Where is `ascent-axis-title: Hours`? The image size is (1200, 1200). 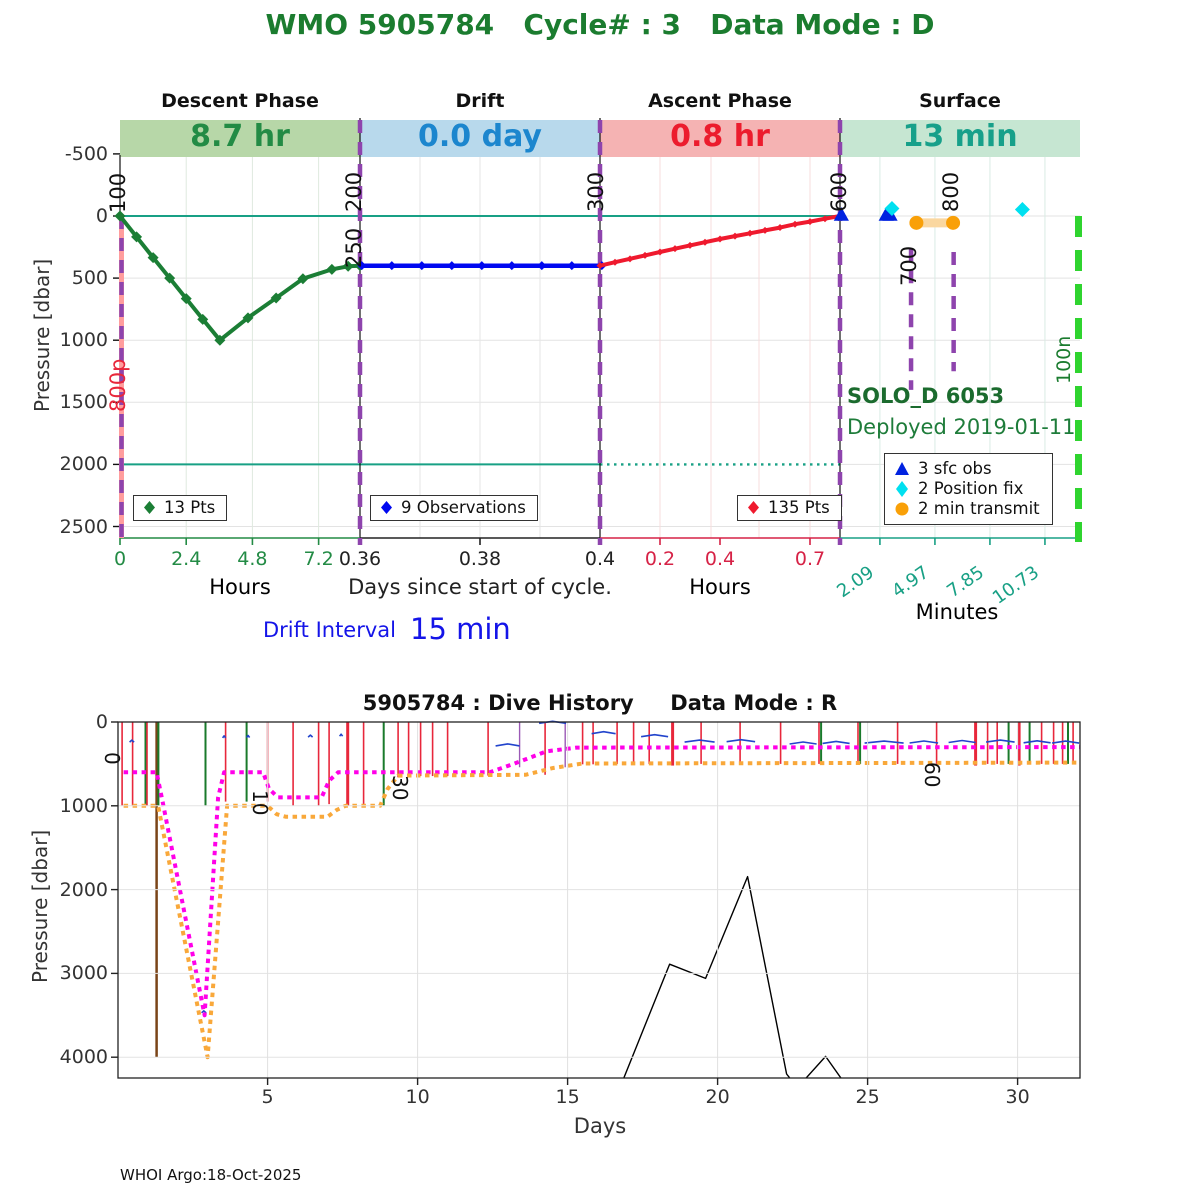
ascent-axis-title: Hours is located at coordinates (720, 587).